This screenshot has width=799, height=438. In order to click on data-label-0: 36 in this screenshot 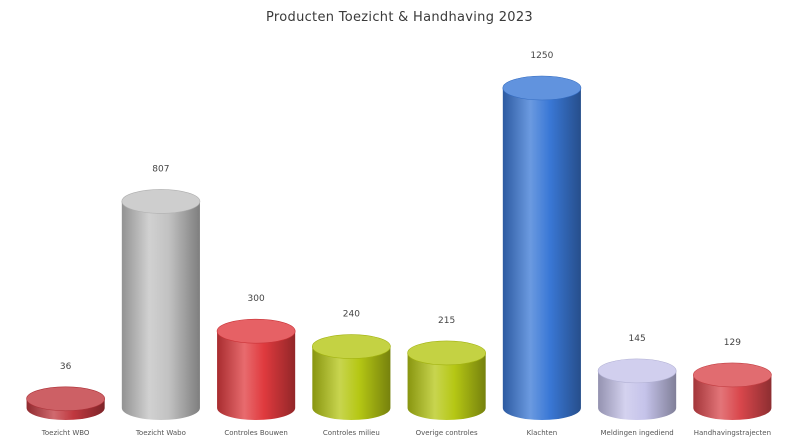, I will do `click(66, 367)`.